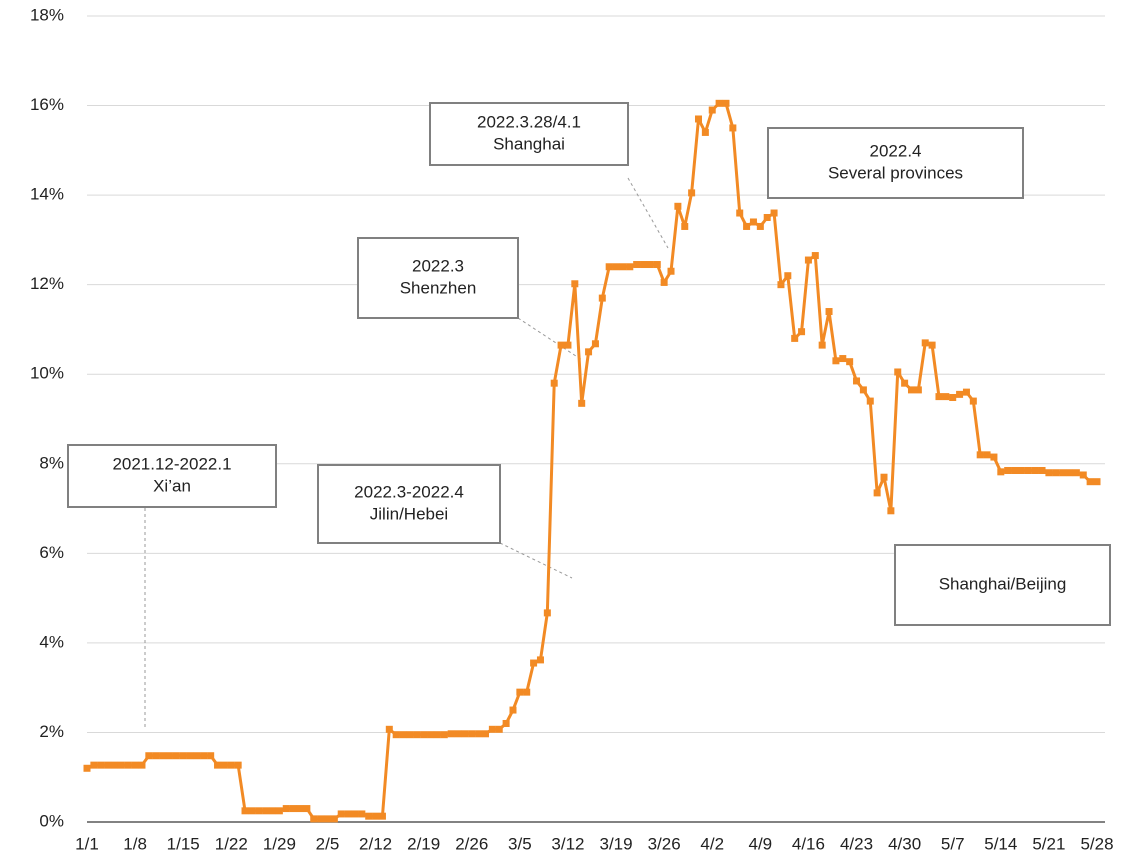 The image size is (1145, 858). I want to click on annotation-text: 2022.3-2022.4, so click(409, 491).